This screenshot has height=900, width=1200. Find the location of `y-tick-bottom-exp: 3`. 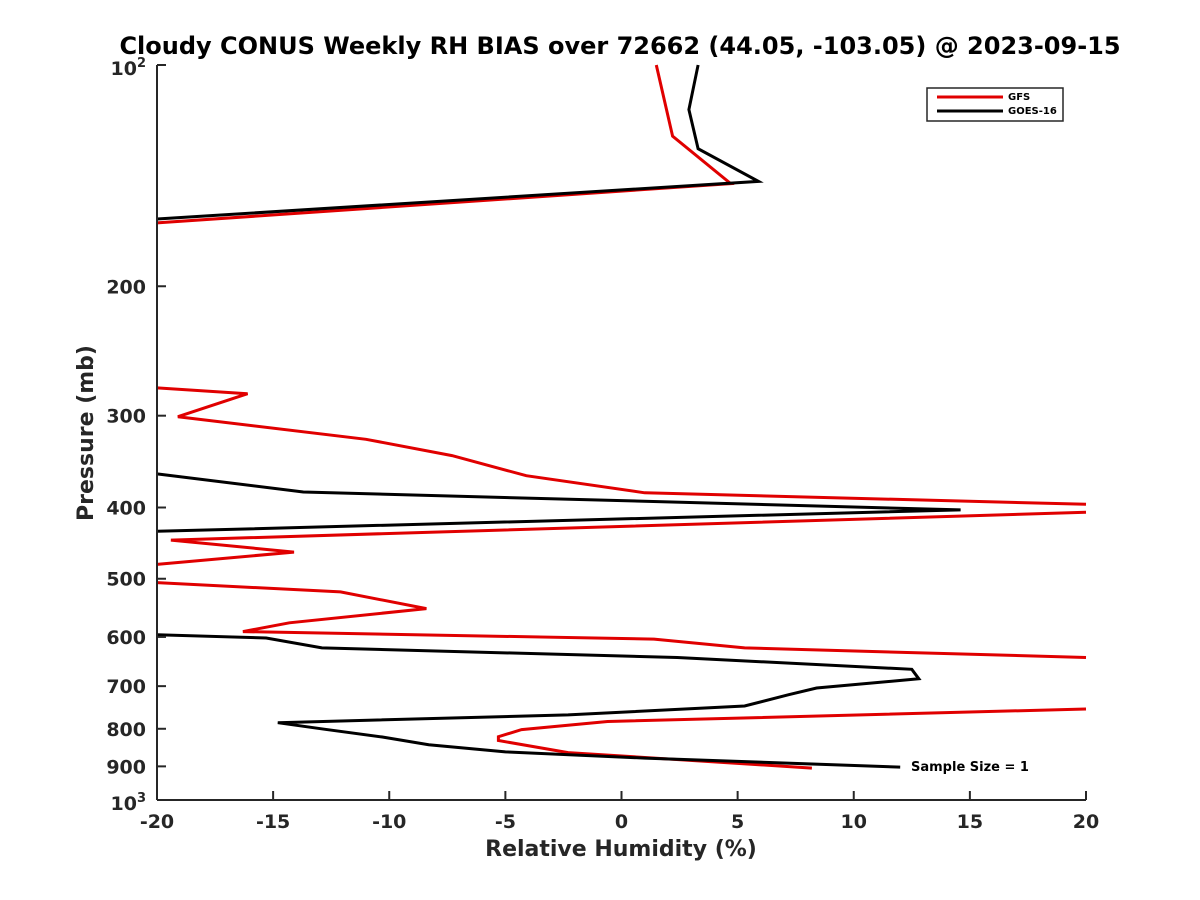

y-tick-bottom-exp: 3 is located at coordinates (141, 798).